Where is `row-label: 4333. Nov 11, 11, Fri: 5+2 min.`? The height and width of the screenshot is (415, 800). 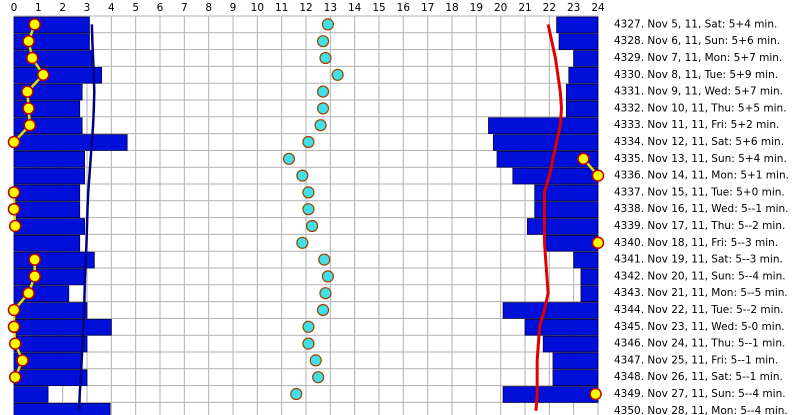 row-label: 4333. Nov 11, 11, Fri: 5+2 min. is located at coordinates (696, 125).